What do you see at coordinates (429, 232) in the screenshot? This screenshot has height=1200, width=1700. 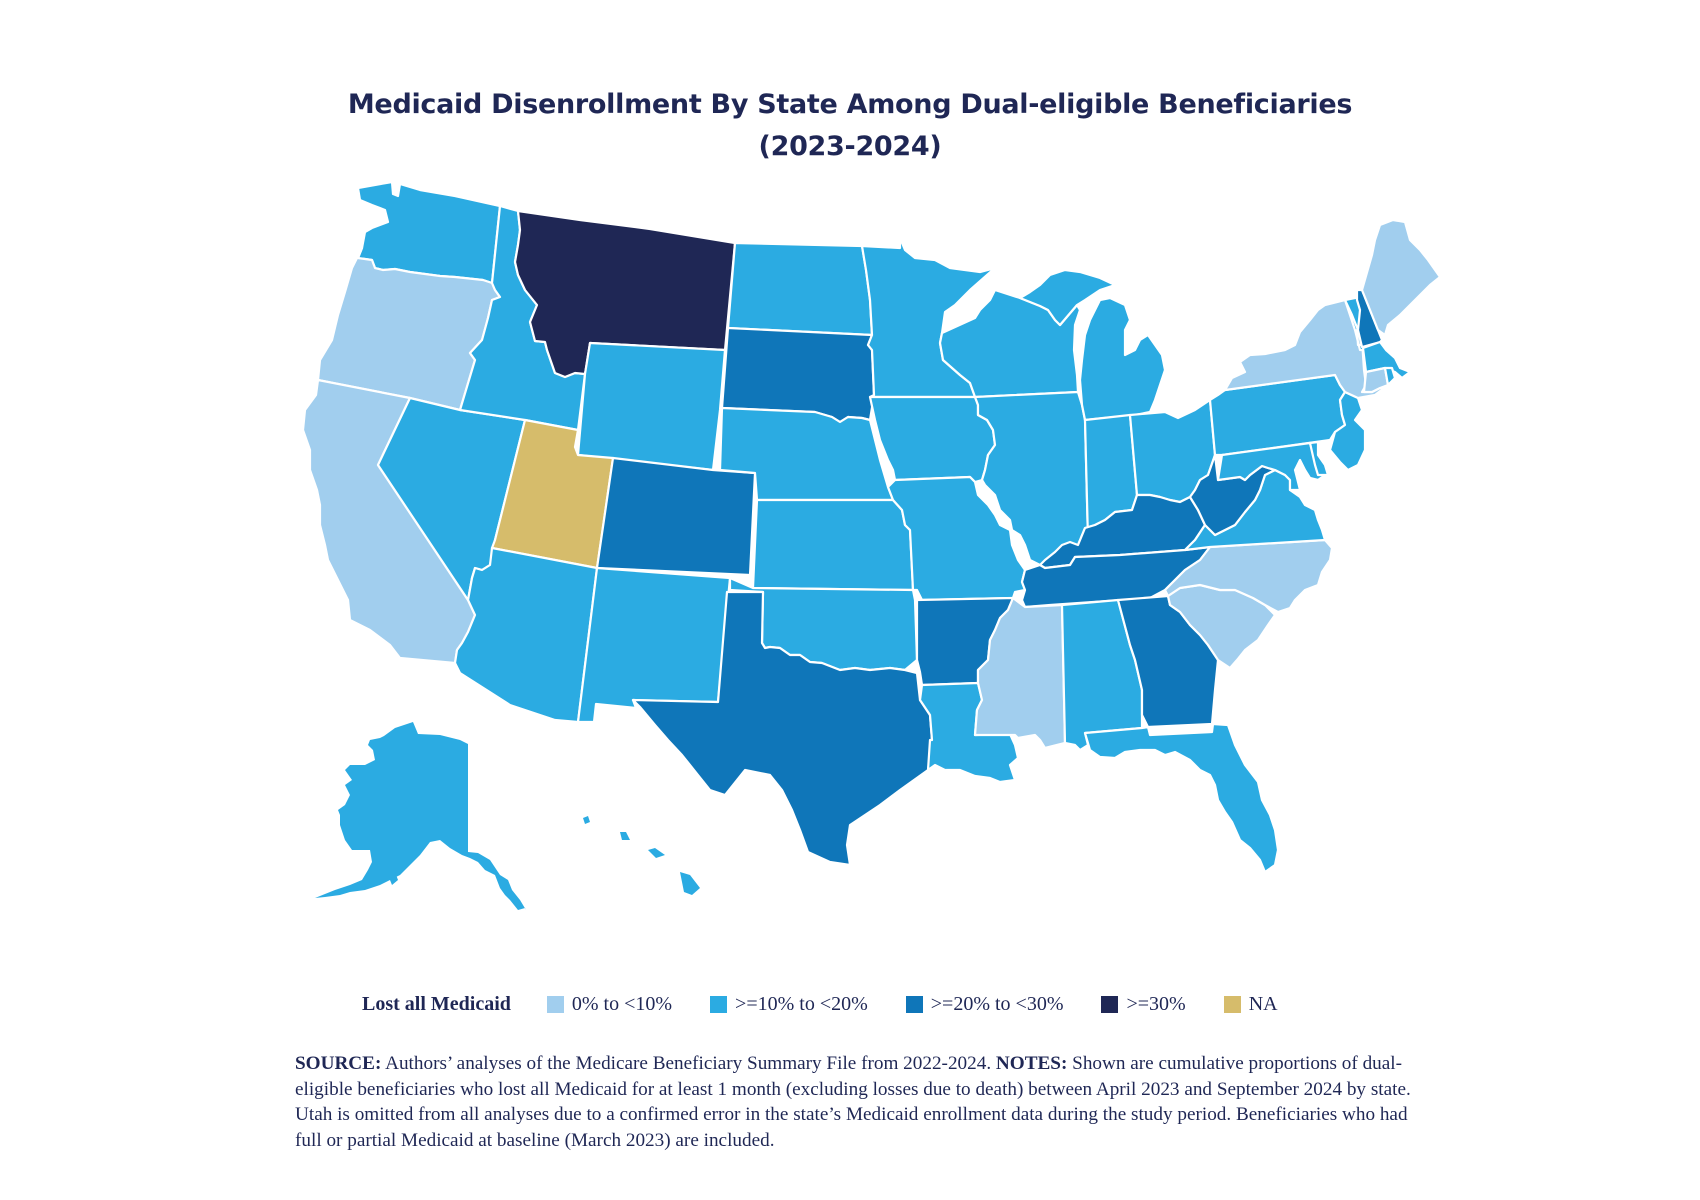 I see `state-WA` at bounding box center [429, 232].